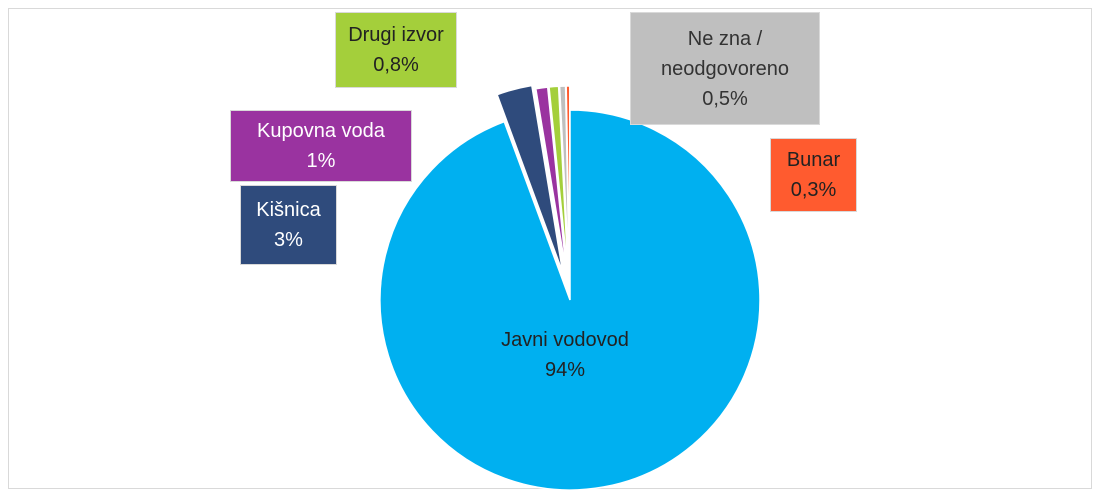 The image size is (1101, 497). I want to click on label-name: Kišnica, so click(288, 210).